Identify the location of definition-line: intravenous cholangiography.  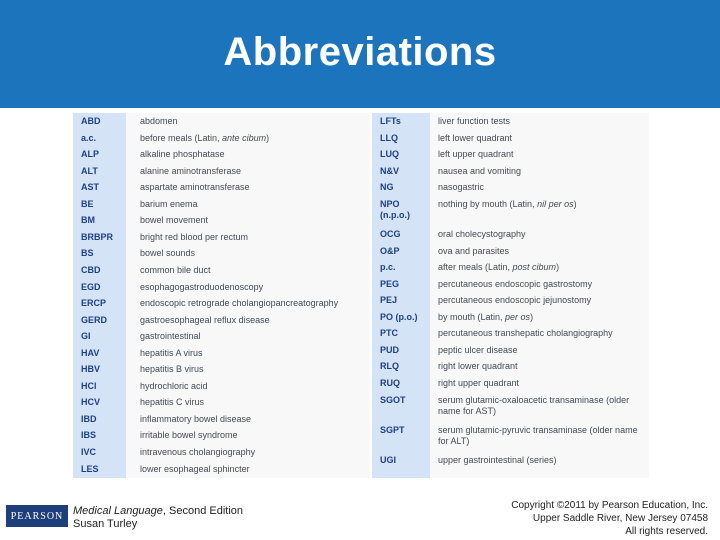
(255, 452).